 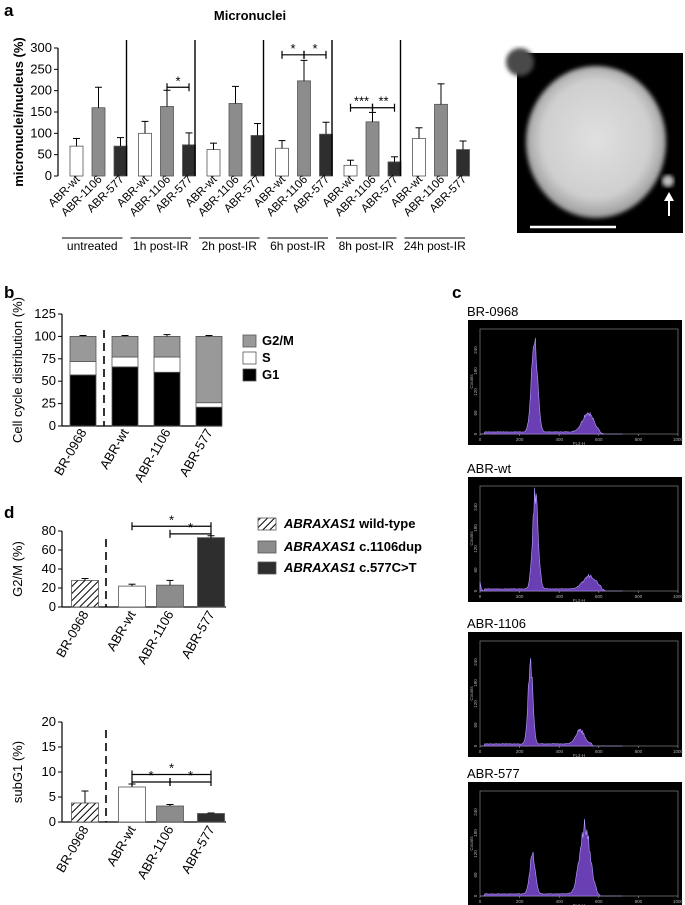 What do you see at coordinates (350, 567) in the screenshot?
I see `legend-label: ABRAXAS1 c.577C>T` at bounding box center [350, 567].